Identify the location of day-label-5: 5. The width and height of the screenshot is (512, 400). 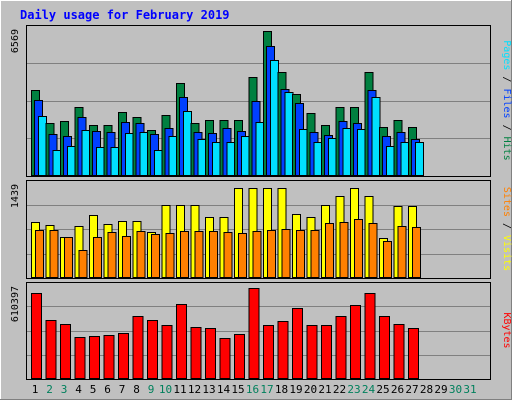
(93, 389).